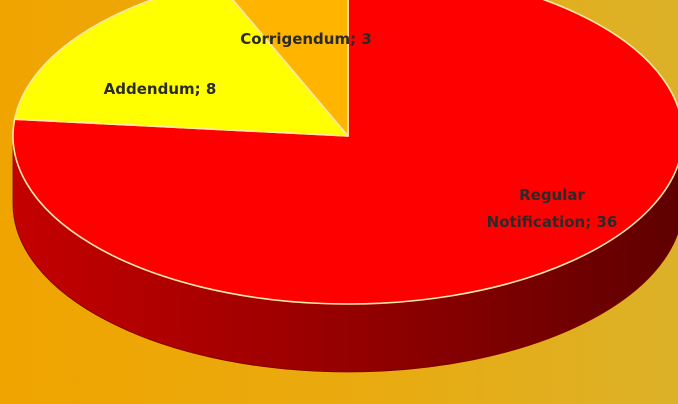  What do you see at coordinates (290, 68) in the screenshot?
I see `pie-slice-corrigendum` at bounding box center [290, 68].